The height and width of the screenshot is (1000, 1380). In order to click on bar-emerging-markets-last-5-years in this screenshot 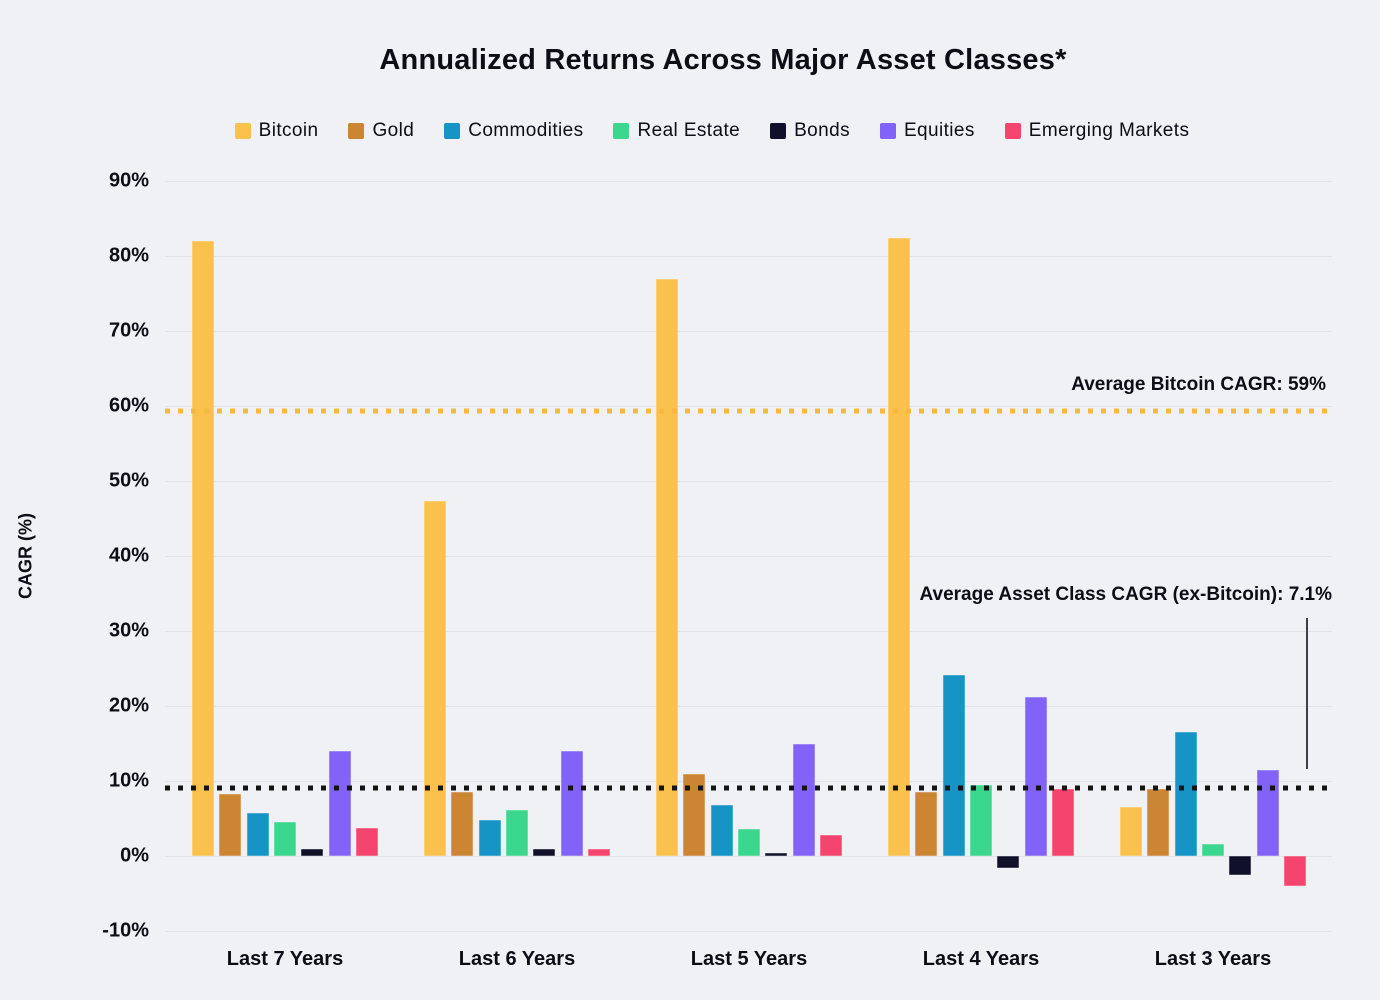, I will do `click(830, 845)`.